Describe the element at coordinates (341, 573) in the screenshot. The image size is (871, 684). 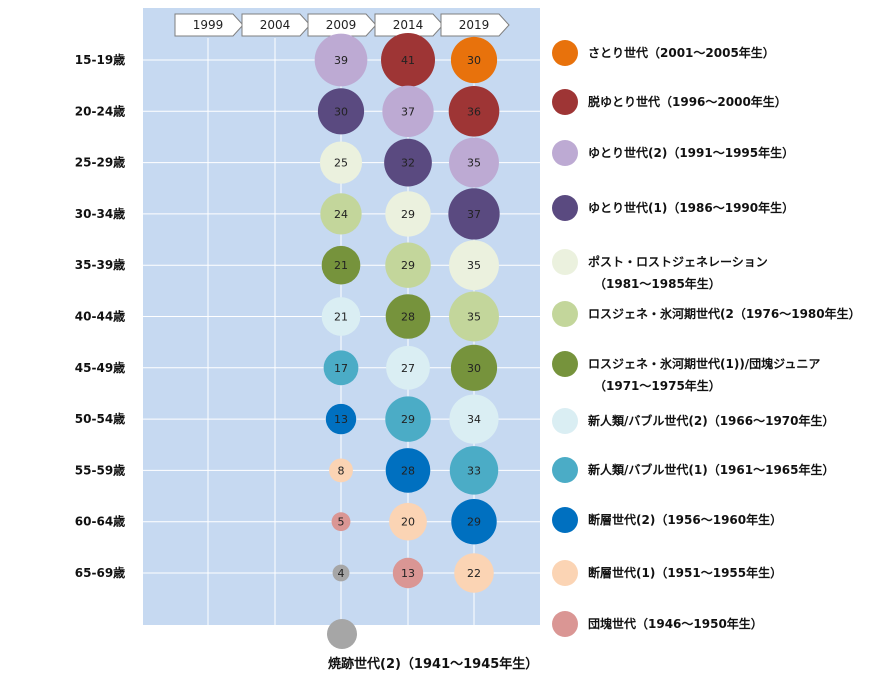
I see `bubble-value-label: 4` at that location.